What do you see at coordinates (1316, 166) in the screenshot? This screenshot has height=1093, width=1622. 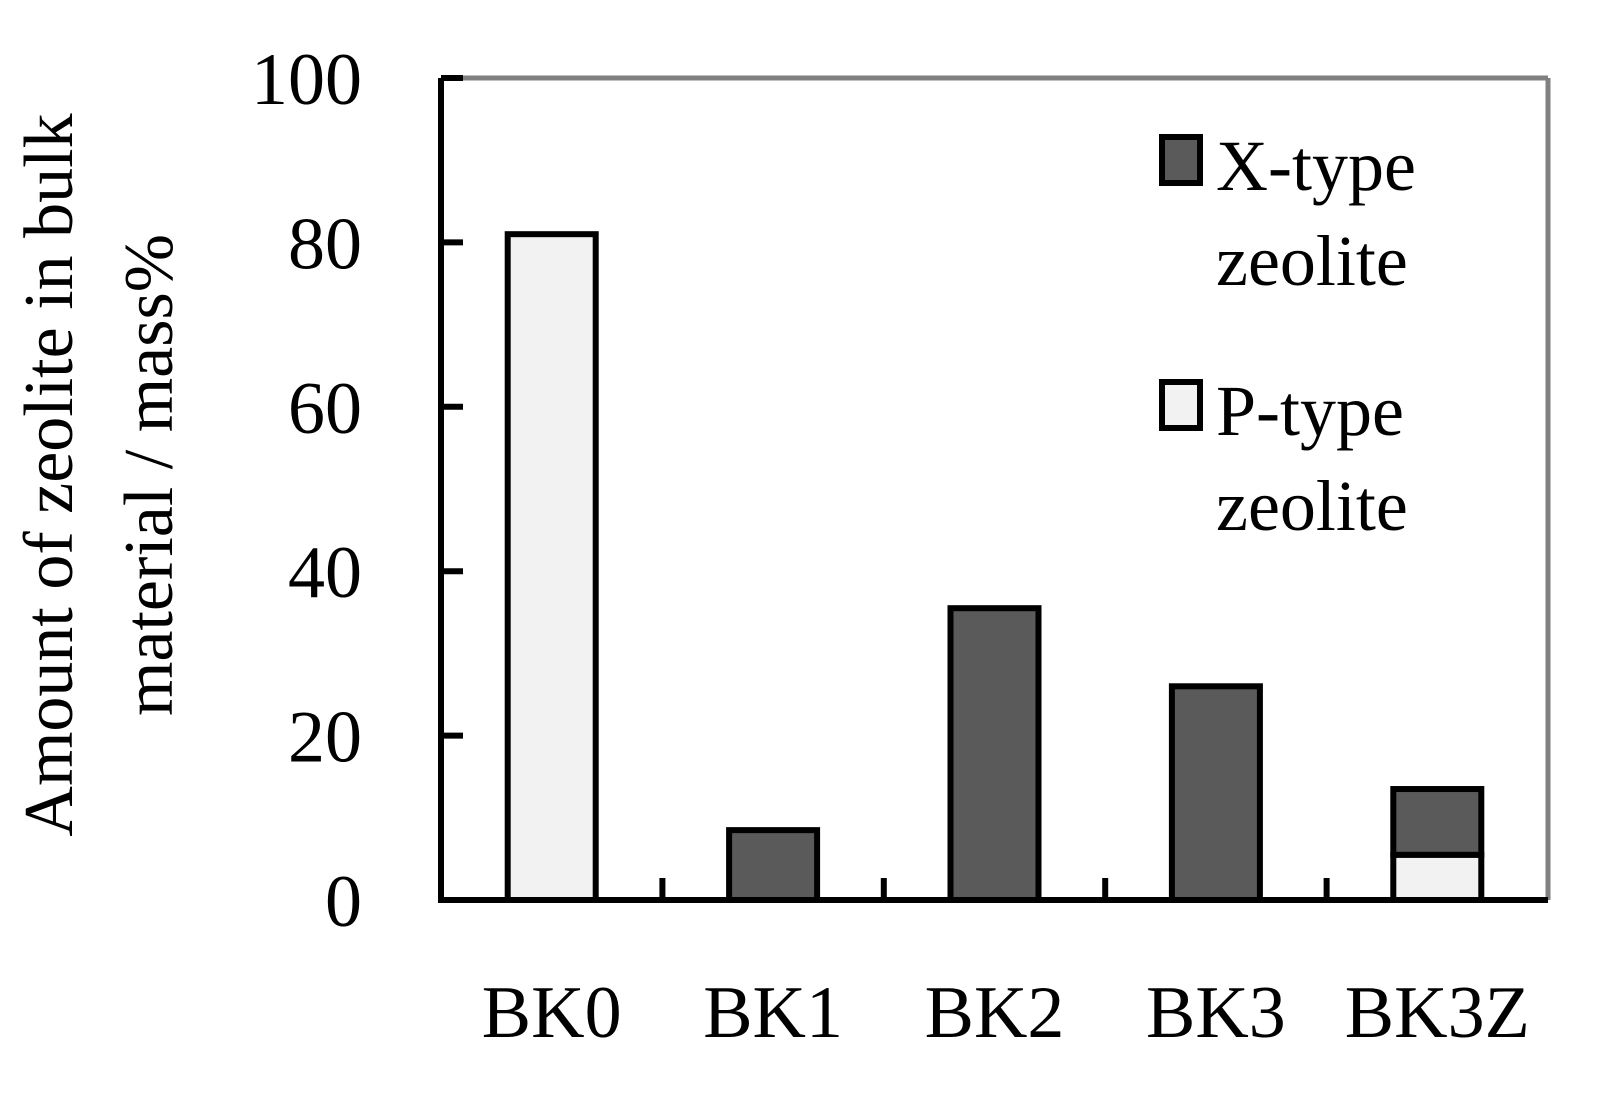 I see `legend-label-x: X-type` at bounding box center [1316, 166].